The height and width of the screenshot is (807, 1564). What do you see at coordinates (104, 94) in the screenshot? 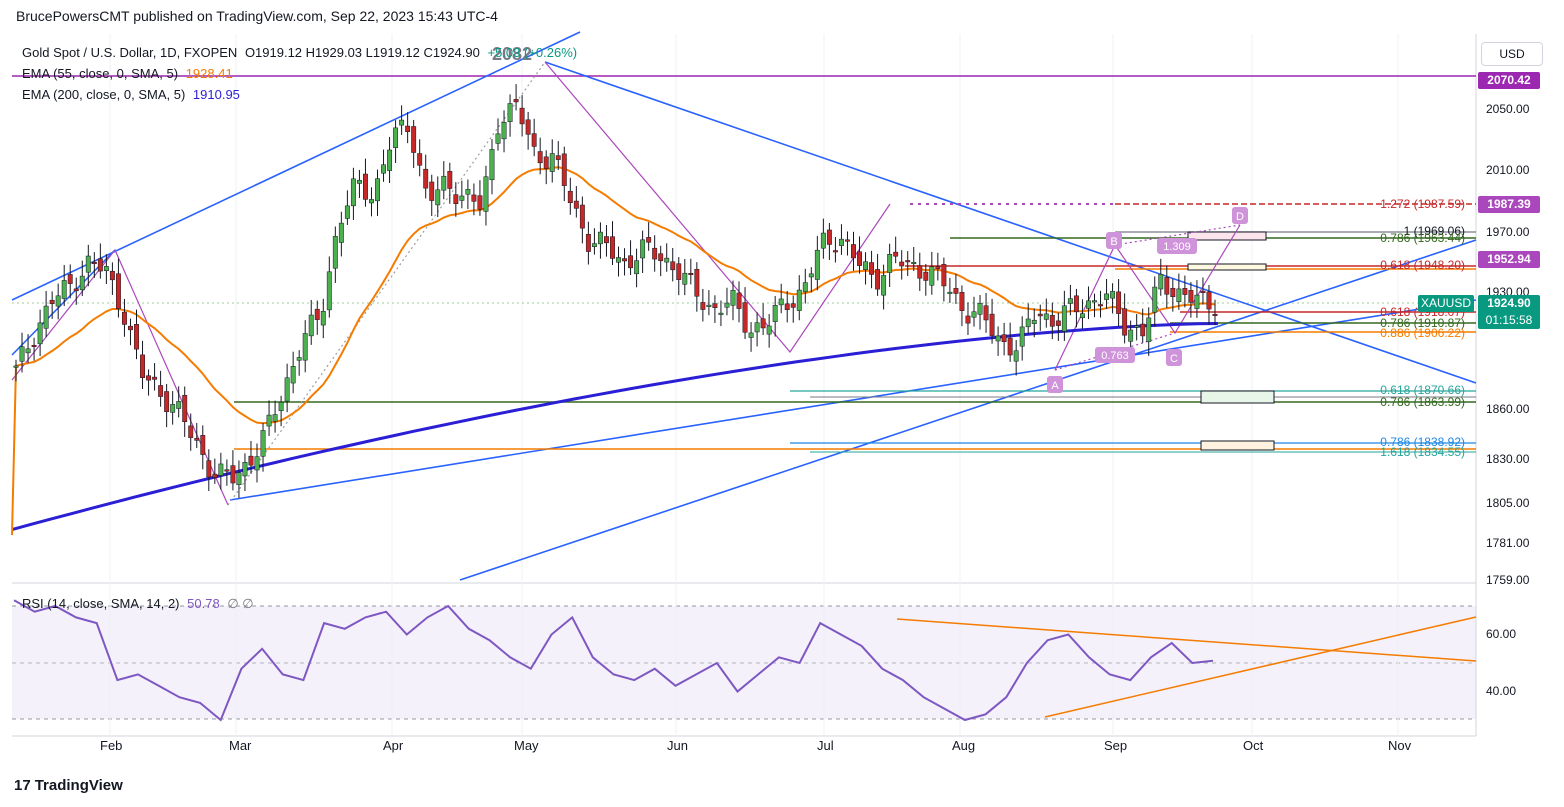
I see `ema200-label: EMA (200, close, 0, SMA, 5)` at bounding box center [104, 94].